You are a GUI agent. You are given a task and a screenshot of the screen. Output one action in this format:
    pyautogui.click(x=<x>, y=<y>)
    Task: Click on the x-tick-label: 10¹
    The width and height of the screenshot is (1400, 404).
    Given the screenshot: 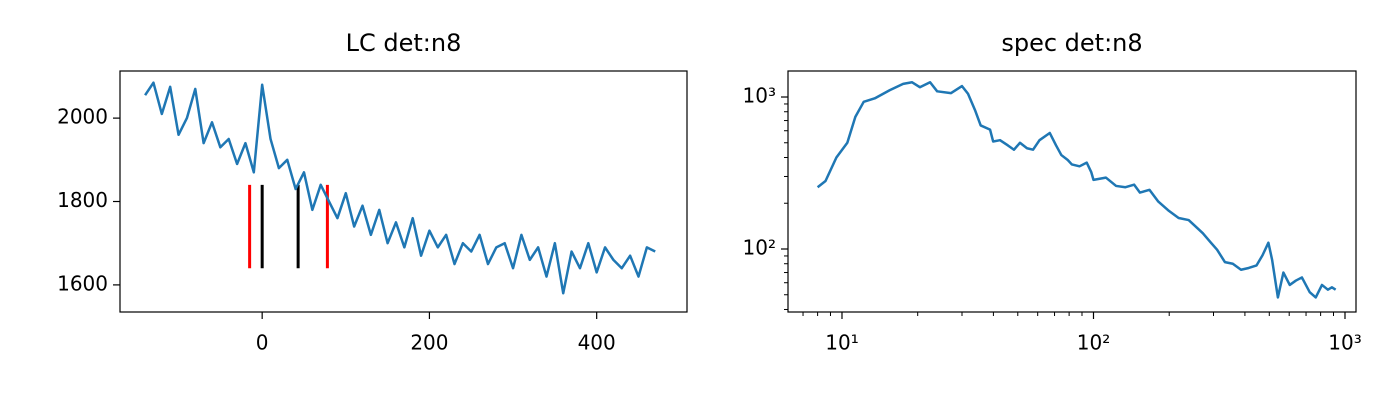 What is the action you would take?
    pyautogui.click(x=841, y=343)
    